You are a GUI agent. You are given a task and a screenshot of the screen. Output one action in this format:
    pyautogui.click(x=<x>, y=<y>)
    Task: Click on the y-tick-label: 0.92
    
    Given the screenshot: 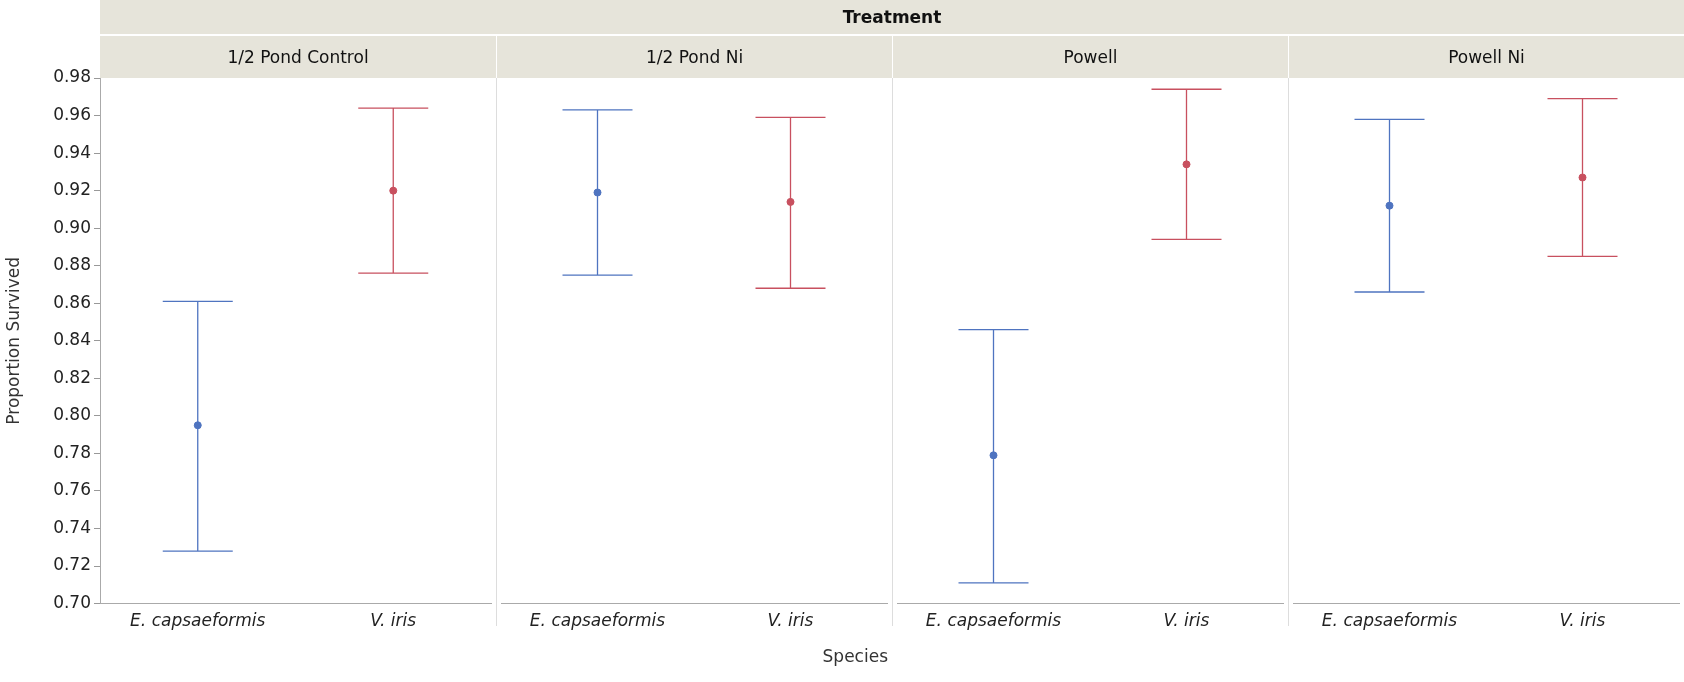 What is the action you would take?
    pyautogui.click(x=72, y=189)
    